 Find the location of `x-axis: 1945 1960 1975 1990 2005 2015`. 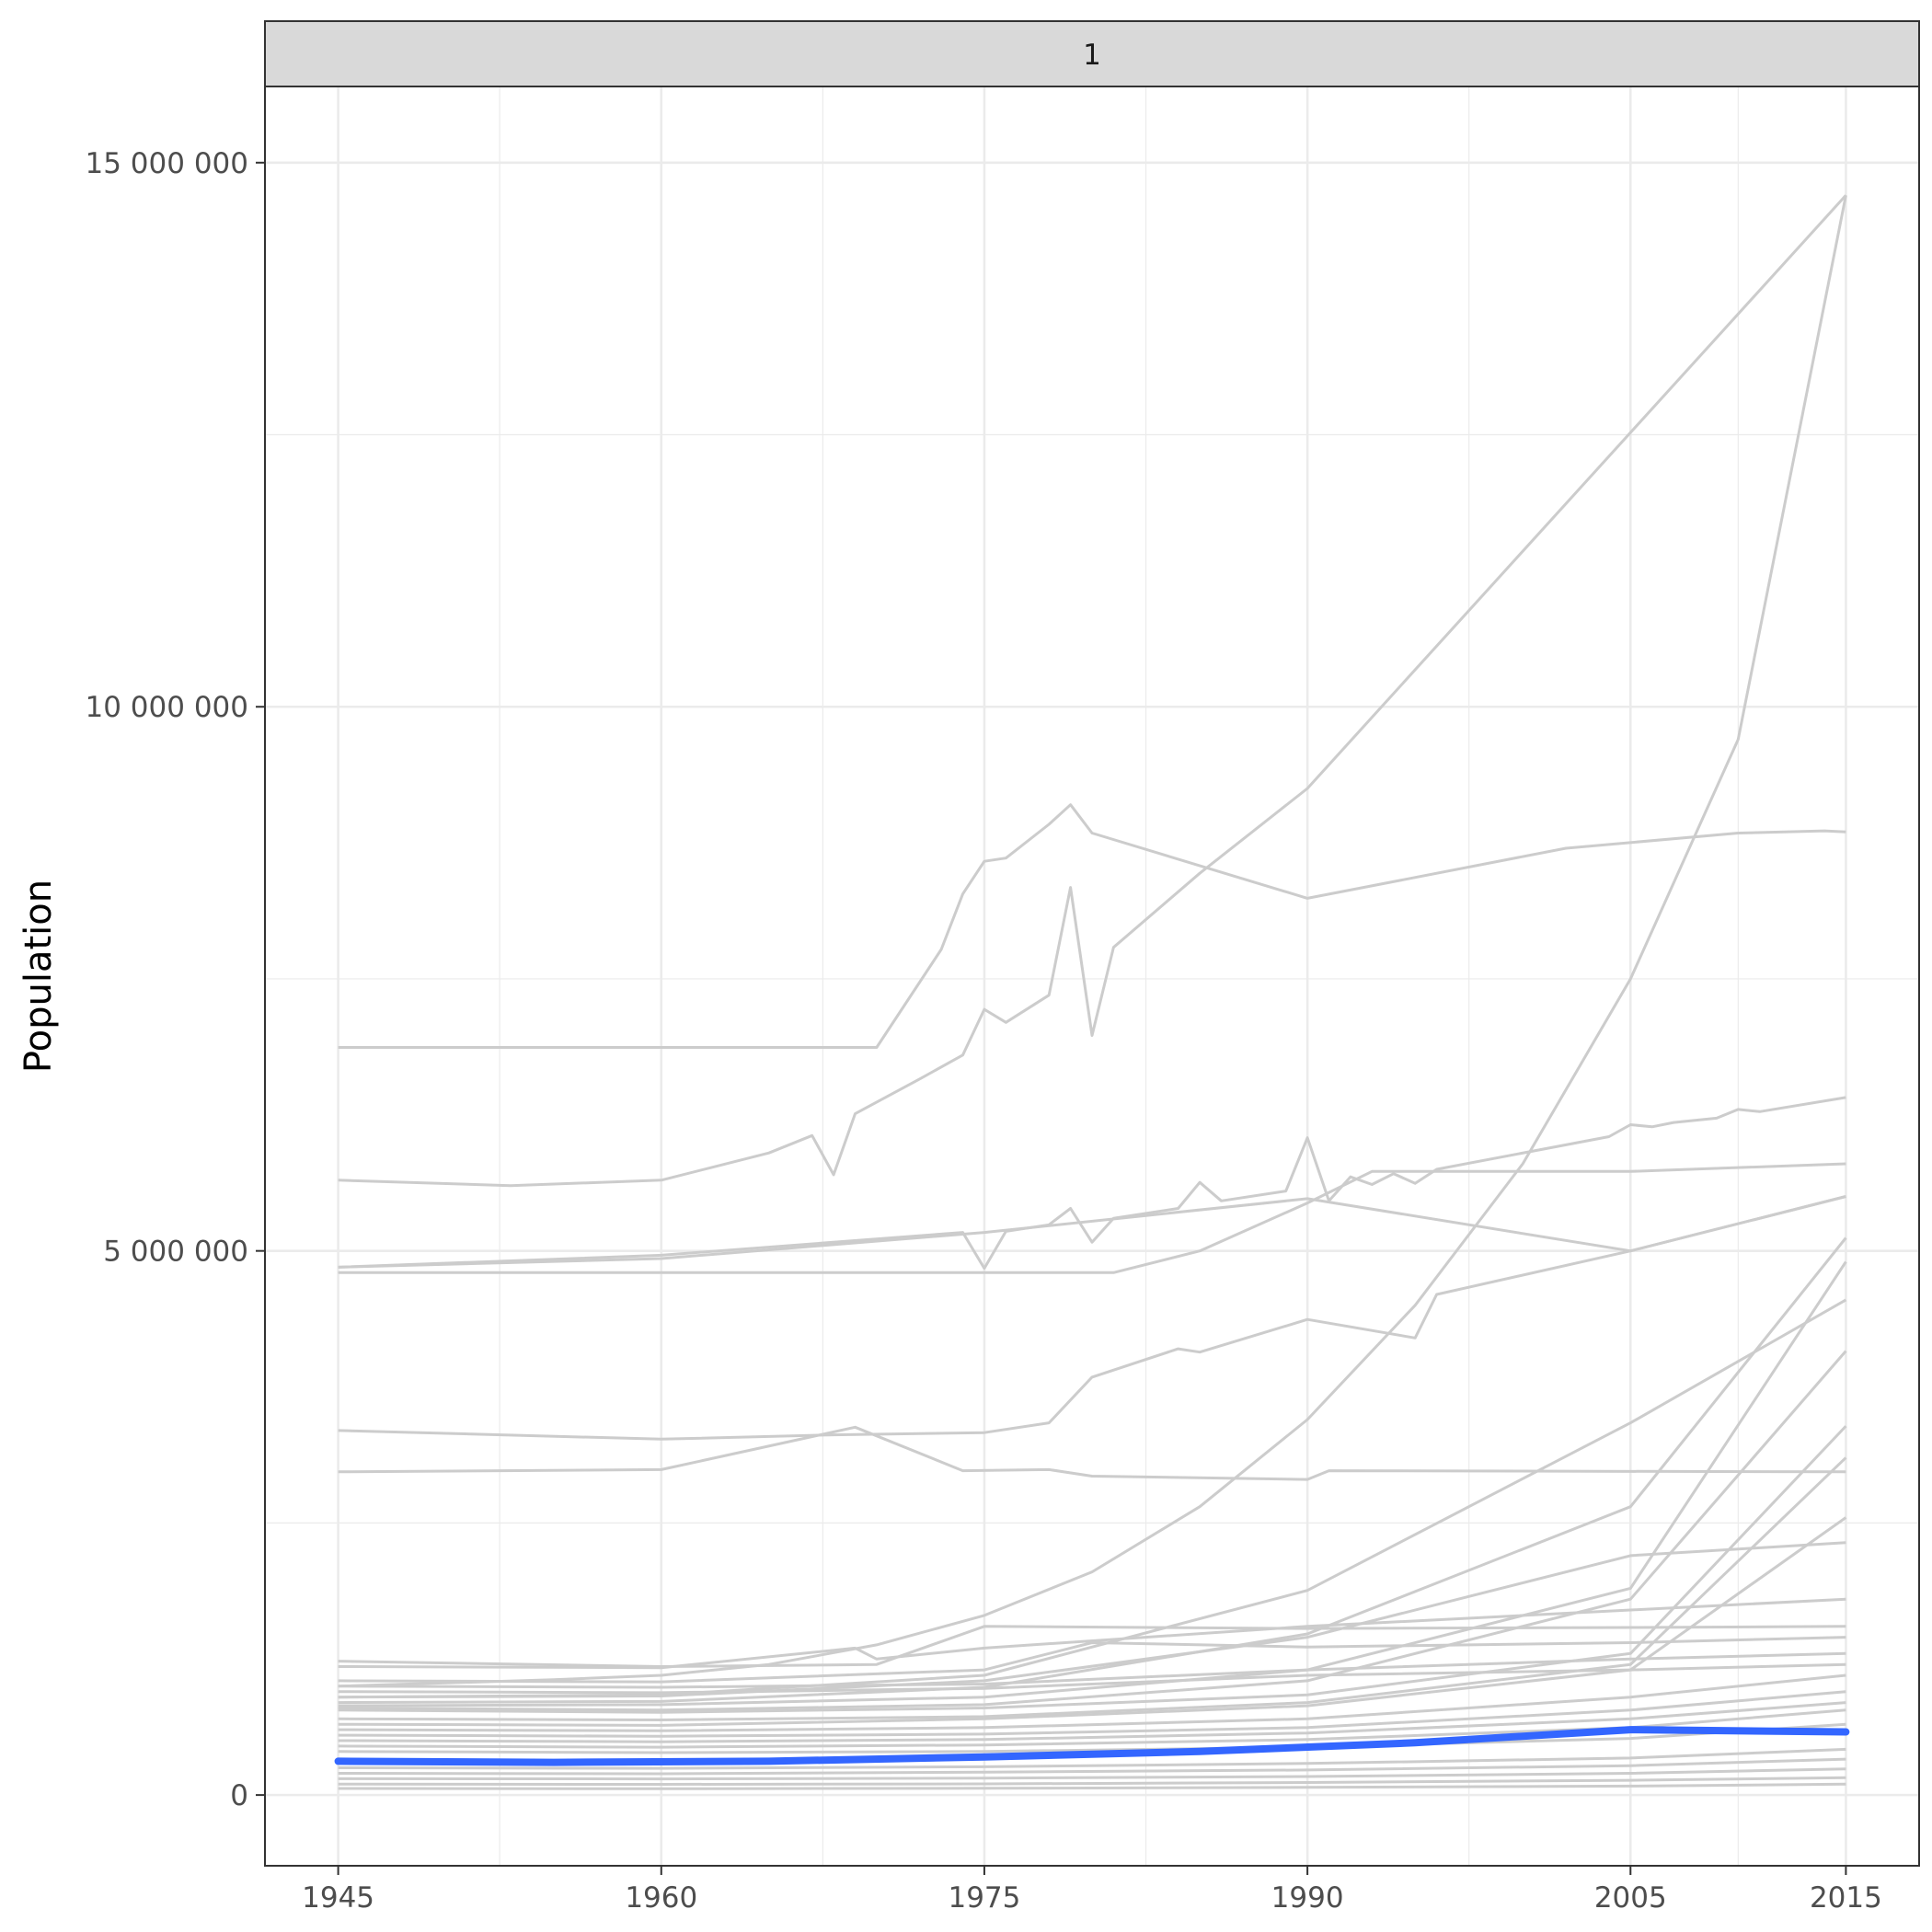

x-axis: 1945 1960 1975 1990 2005 2015 is located at coordinates (1092, 1890).